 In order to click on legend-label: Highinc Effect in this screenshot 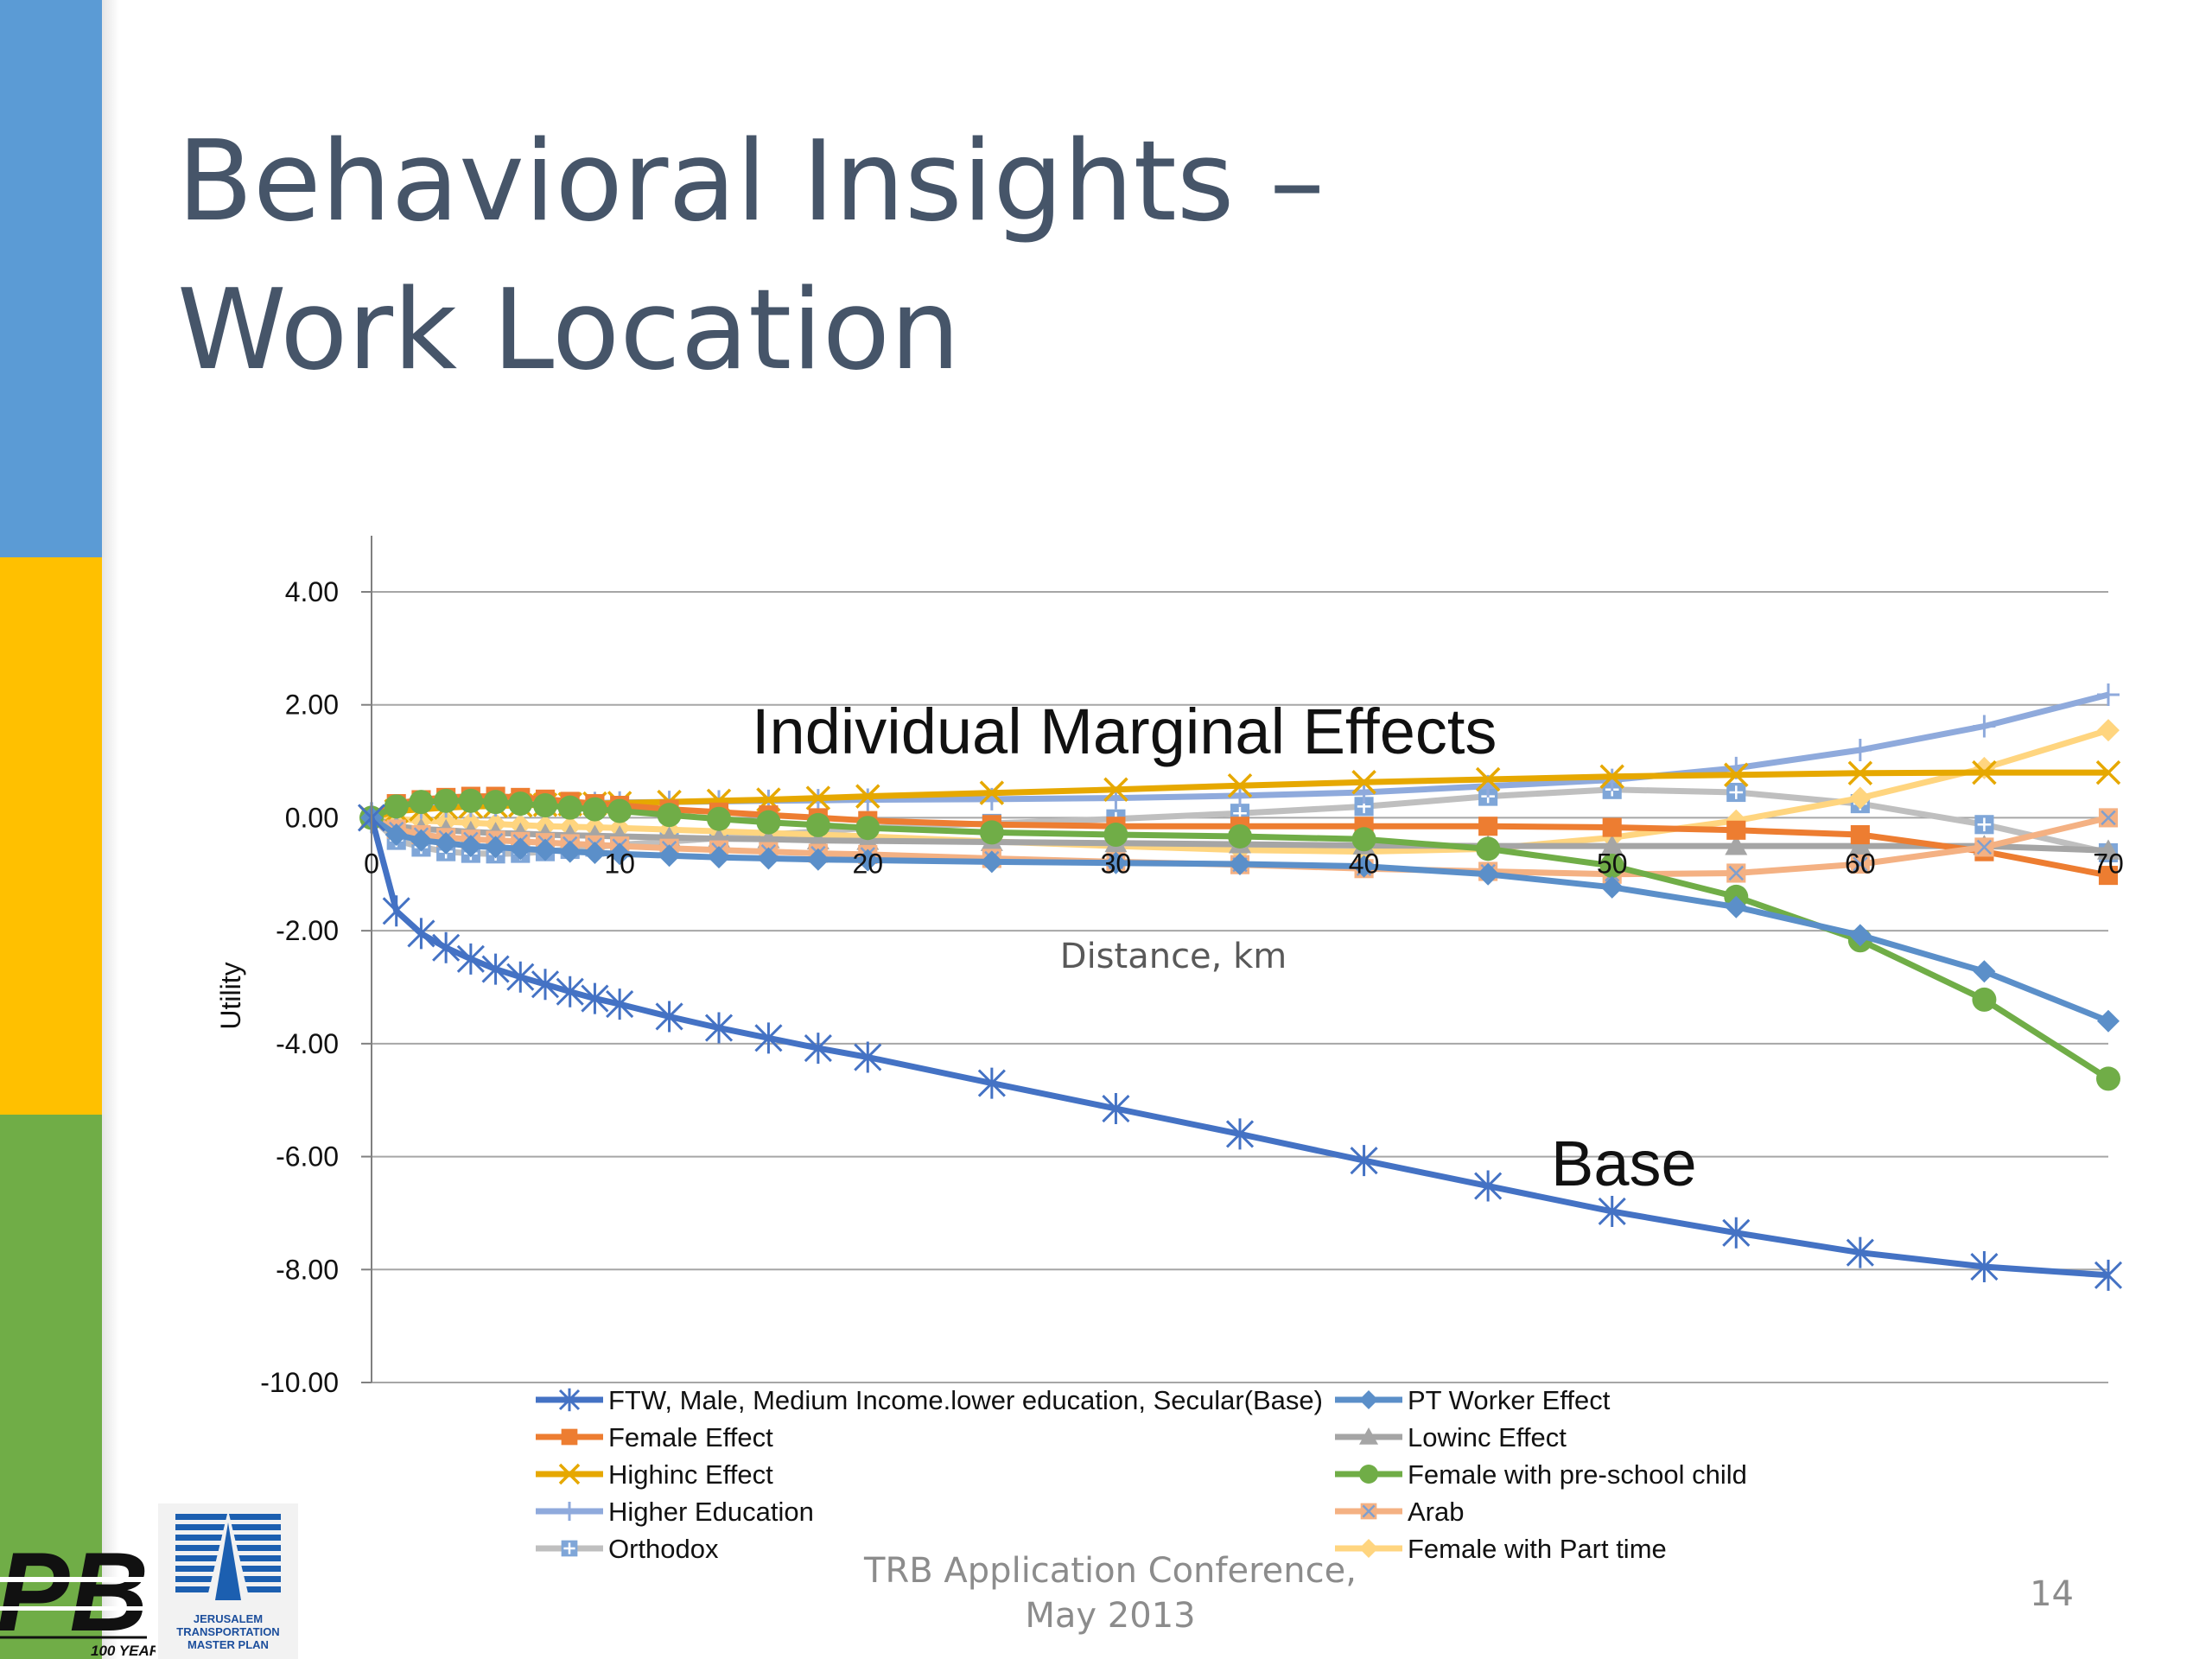, I will do `click(690, 1474)`.